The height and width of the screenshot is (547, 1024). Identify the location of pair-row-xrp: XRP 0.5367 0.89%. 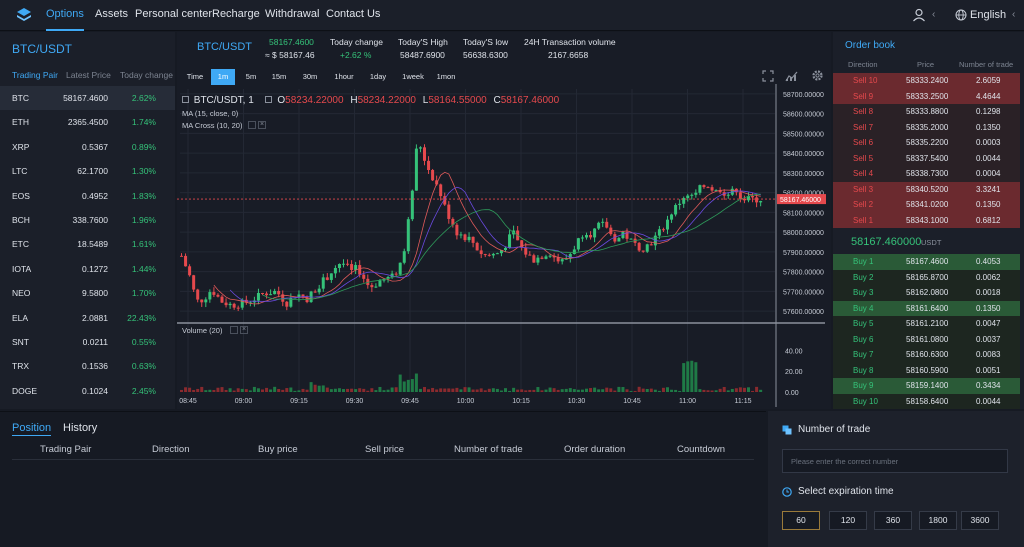
(87, 147).